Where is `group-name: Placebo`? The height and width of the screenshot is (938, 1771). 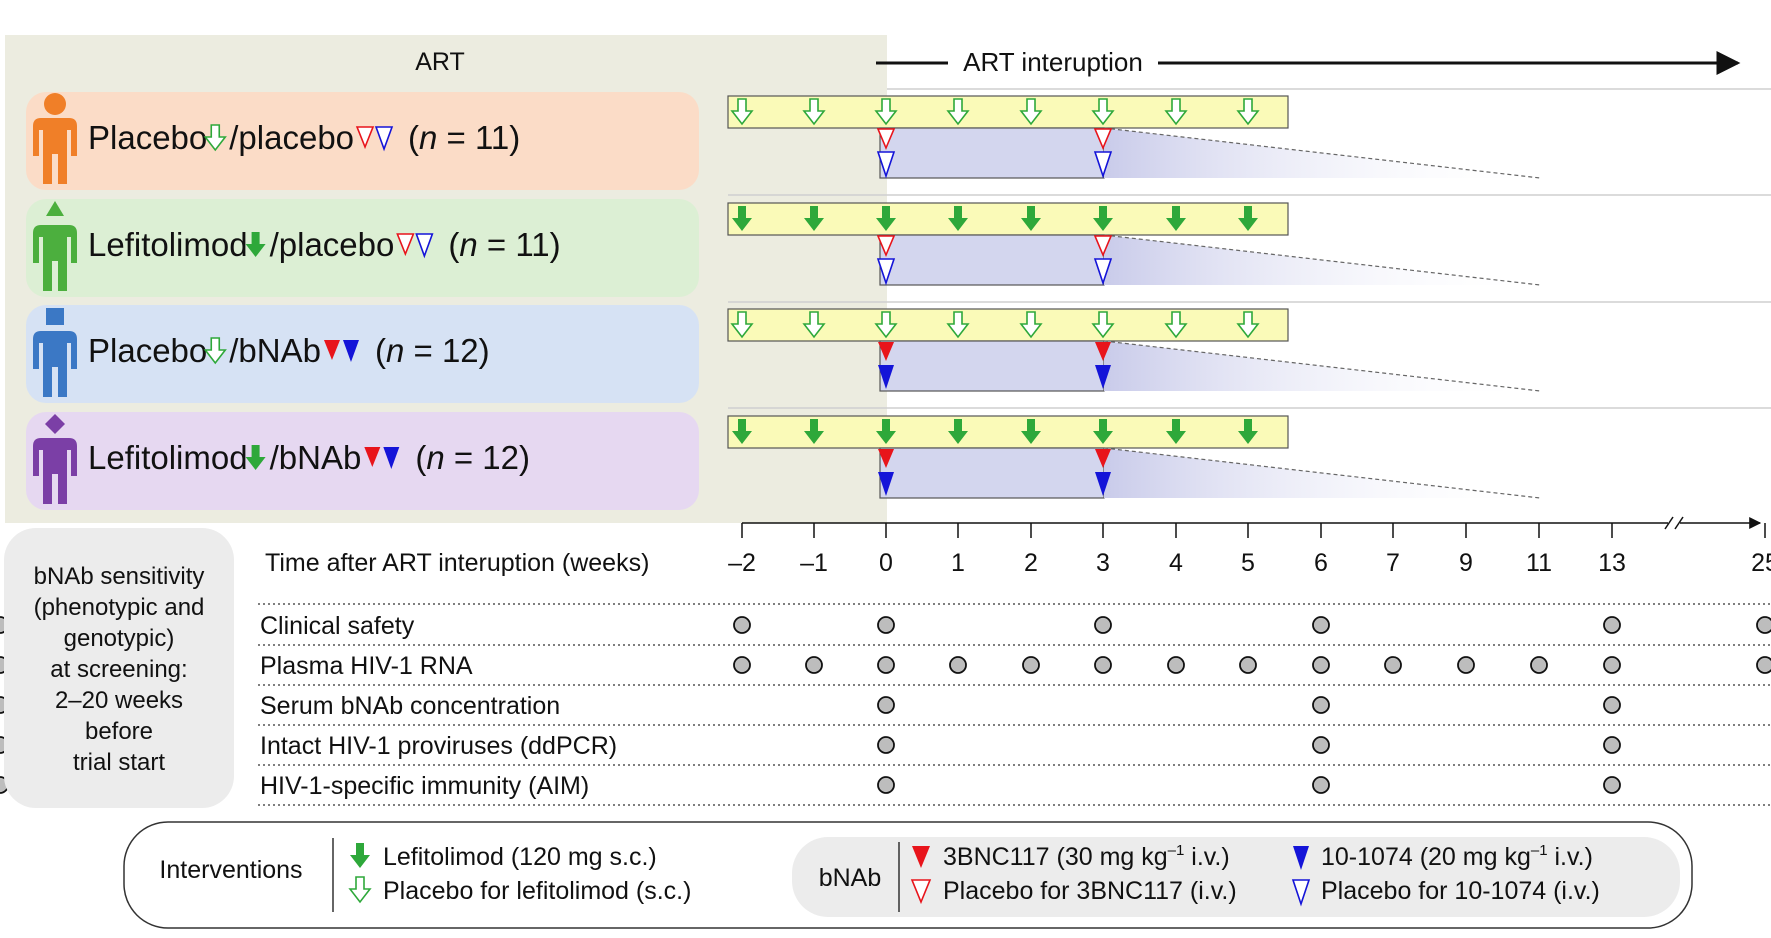
group-name: Placebo is located at coordinates (147, 137).